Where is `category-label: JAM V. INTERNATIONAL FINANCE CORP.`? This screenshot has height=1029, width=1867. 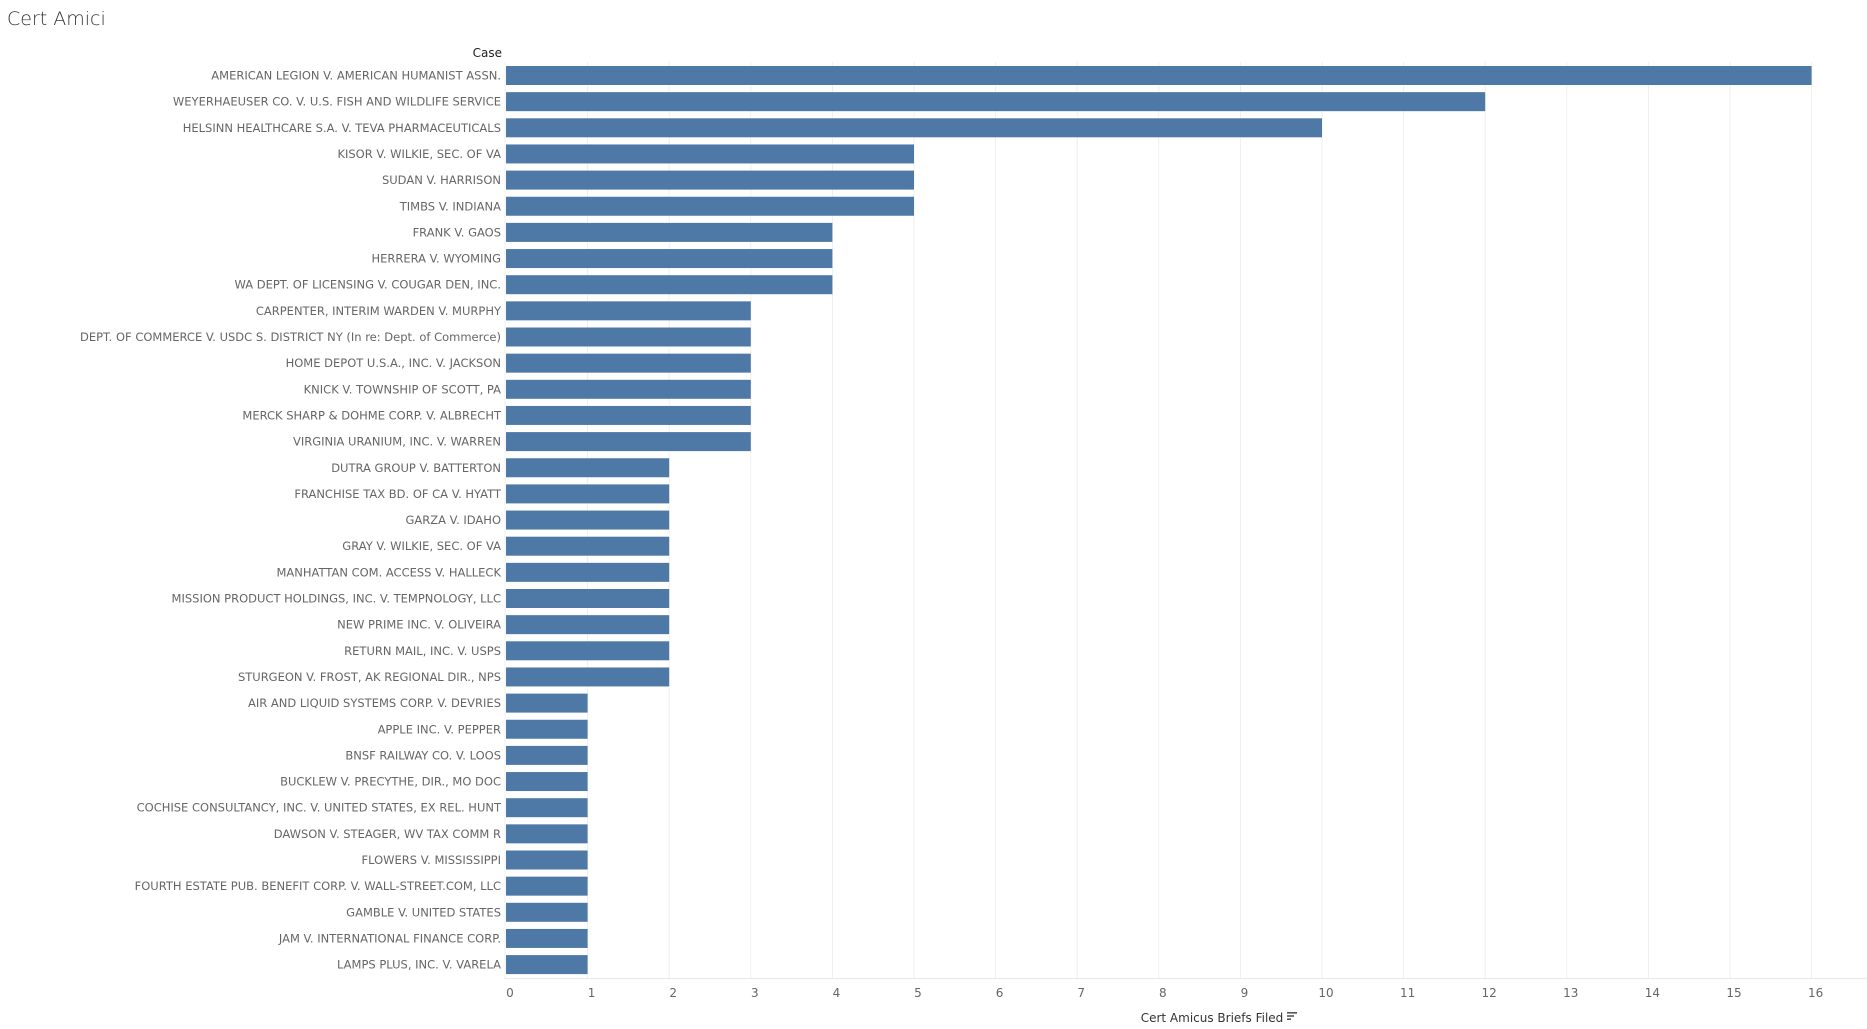 category-label: JAM V. INTERNATIONAL FINANCE CORP. is located at coordinates (389, 938).